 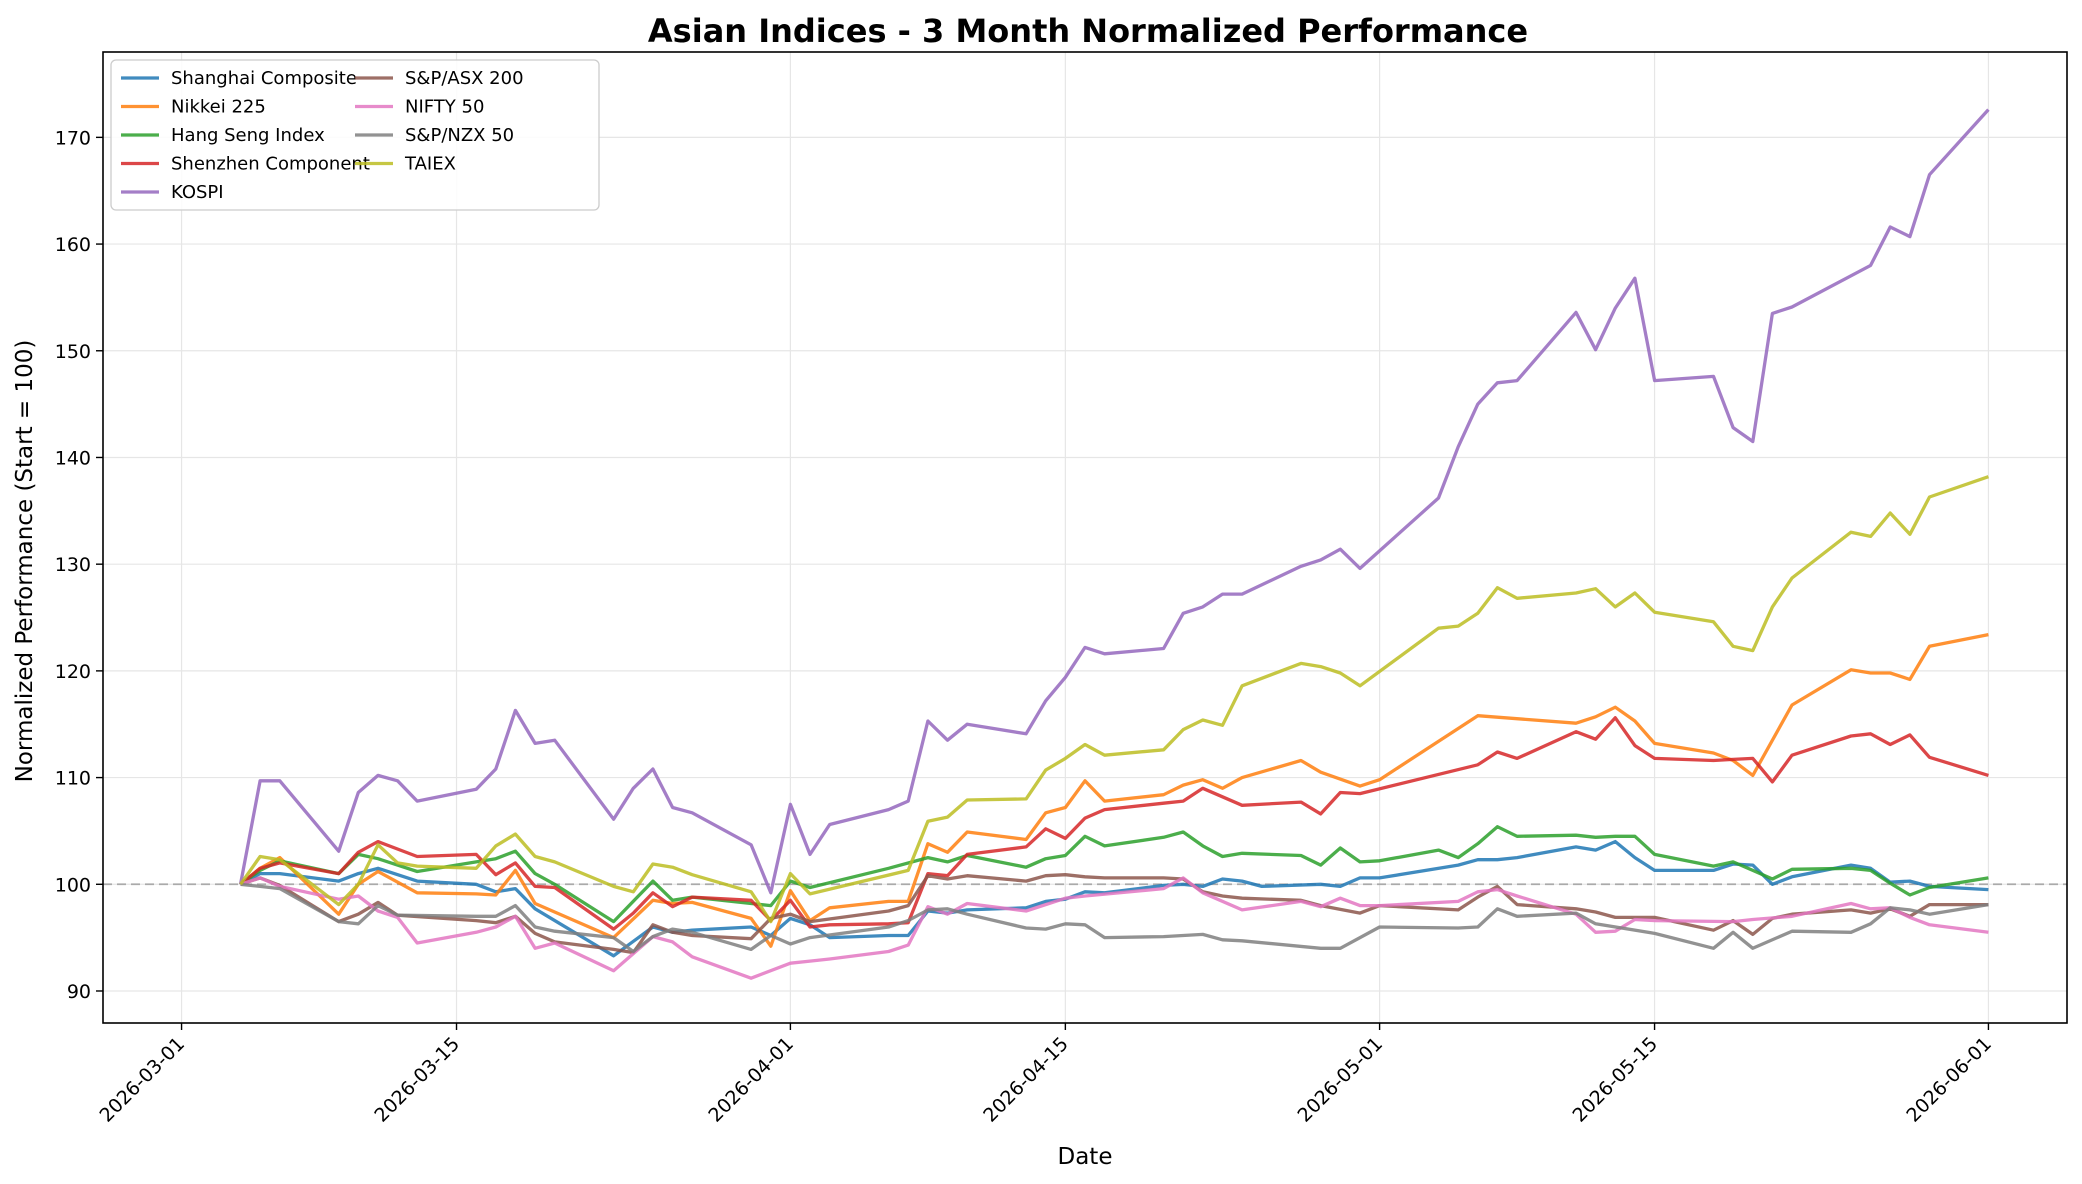 I want to click on legend-label: Hang Seng Index, so click(x=248, y=135).